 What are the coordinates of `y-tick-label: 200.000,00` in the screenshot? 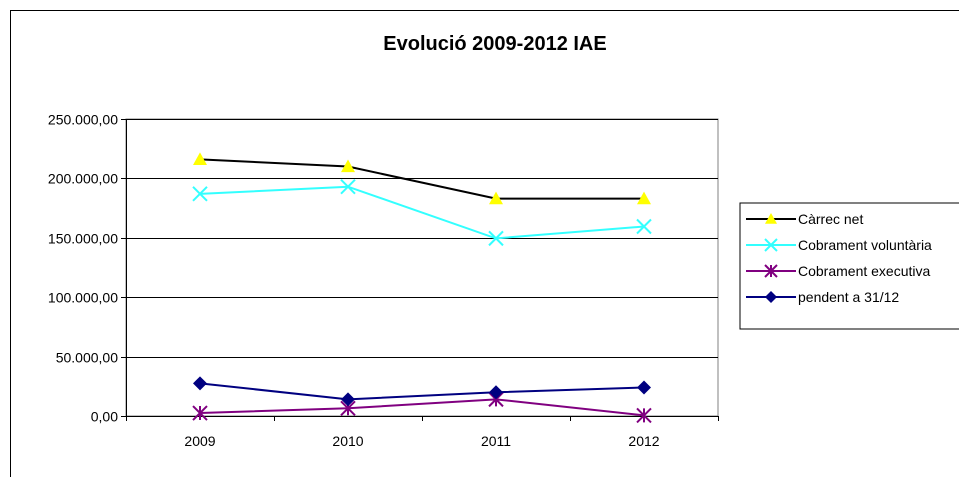 It's located at (83, 179).